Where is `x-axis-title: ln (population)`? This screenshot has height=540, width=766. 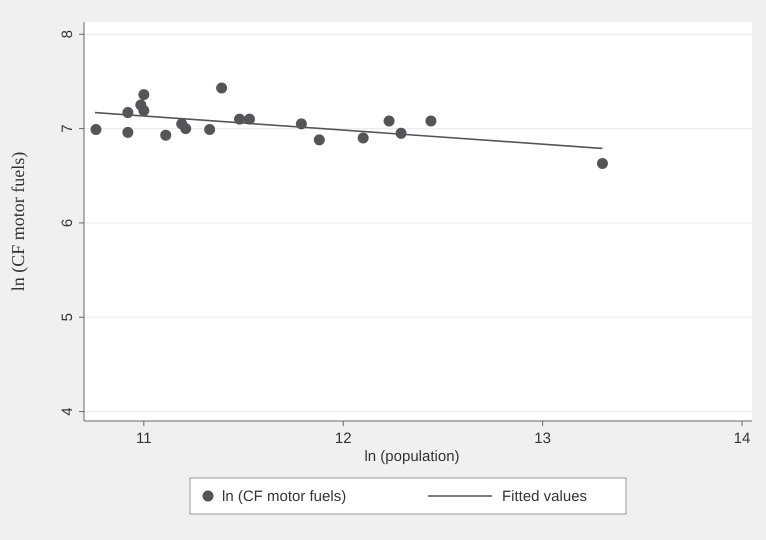 x-axis-title: ln (population) is located at coordinates (412, 456).